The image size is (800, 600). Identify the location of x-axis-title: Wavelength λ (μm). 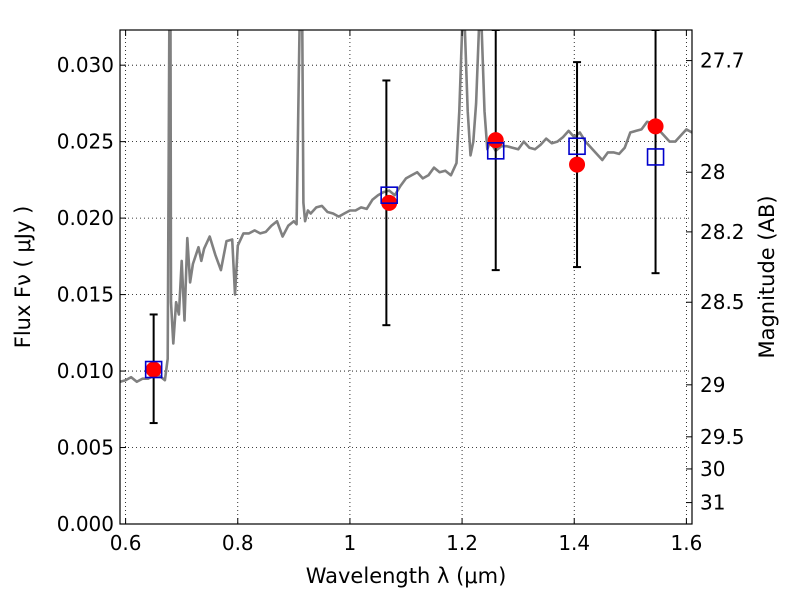
(406, 576).